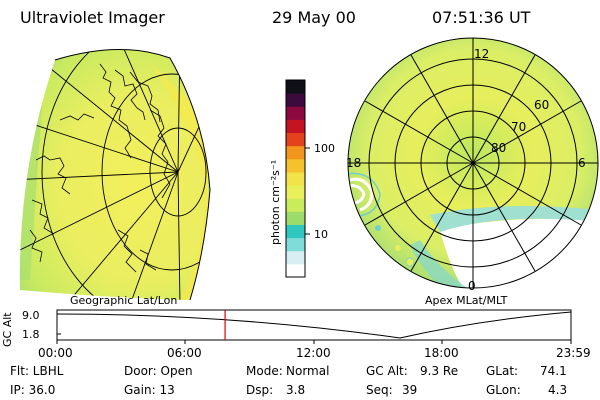 This screenshot has height=400, width=600. What do you see at coordinates (410, 390) in the screenshot?
I see `seq-value: 39` at bounding box center [410, 390].